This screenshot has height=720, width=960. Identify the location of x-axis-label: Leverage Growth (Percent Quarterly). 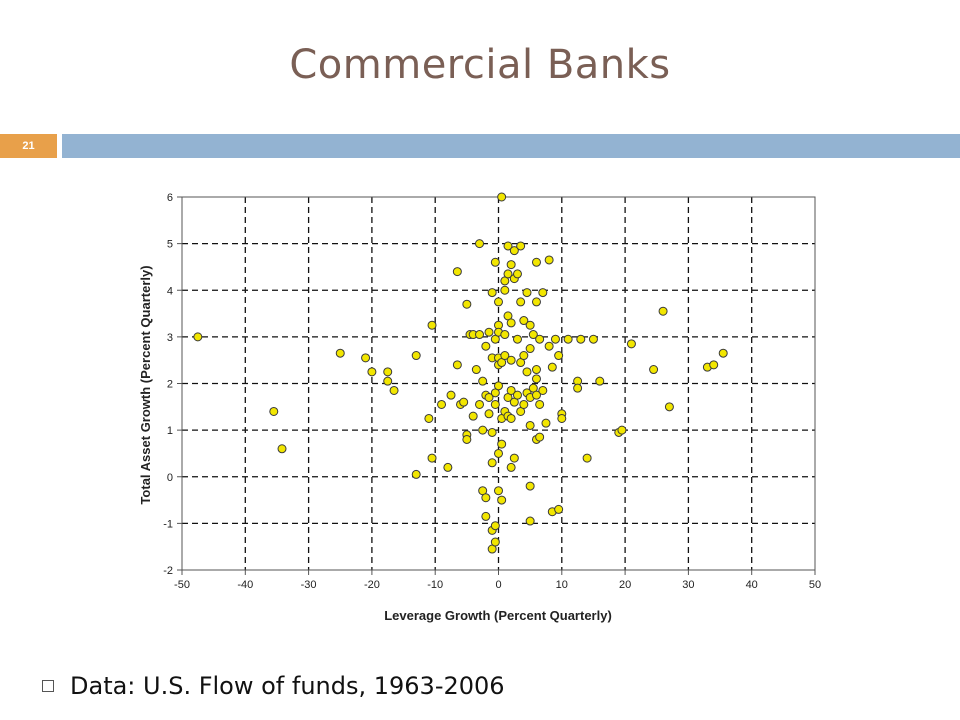
(498, 615).